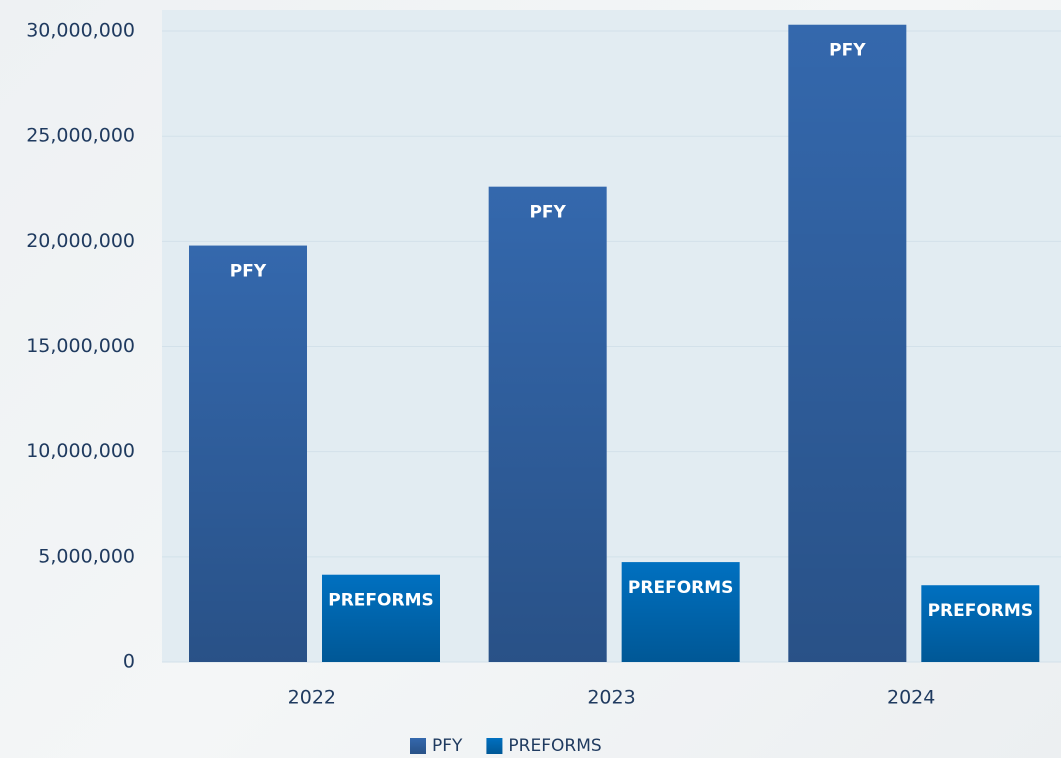 The width and height of the screenshot is (1061, 758). Describe the element at coordinates (80, 31) in the screenshot. I see `y-tick-label: 30,000,000` at that location.